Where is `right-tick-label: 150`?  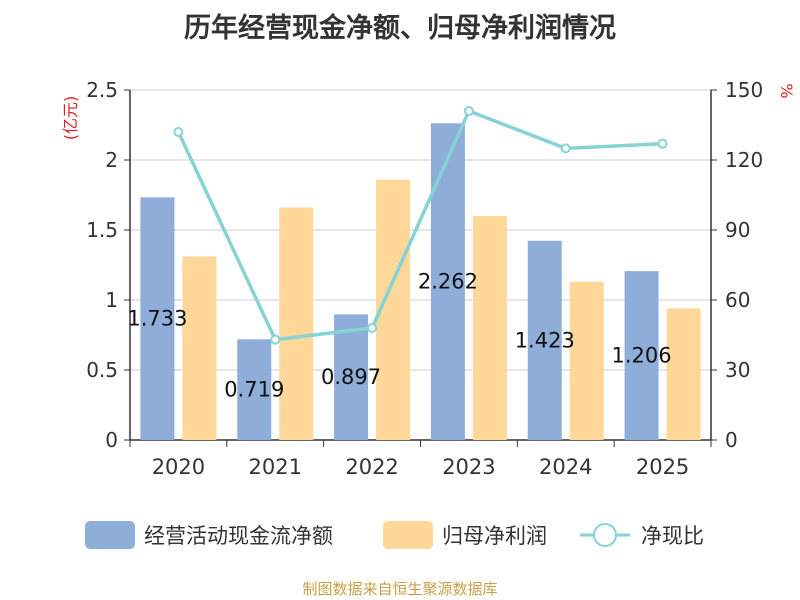
right-tick-label: 150 is located at coordinates (744, 90).